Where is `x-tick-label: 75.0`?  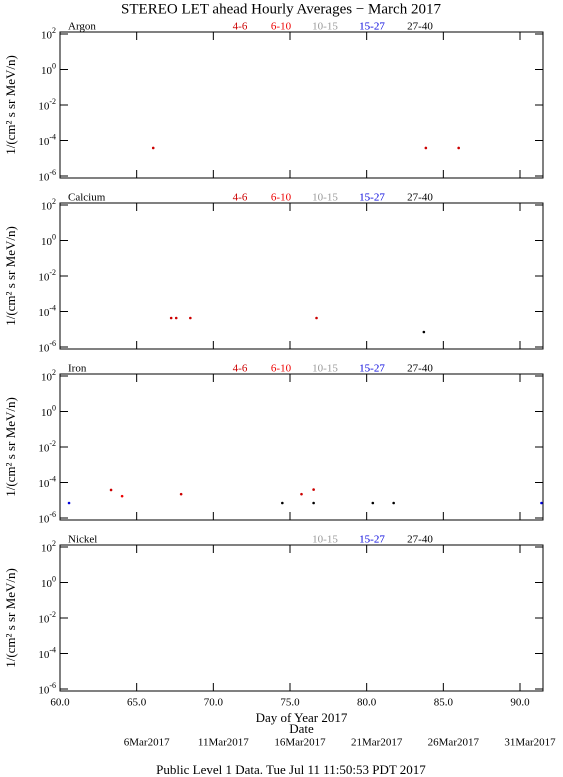
x-tick-label: 75.0 is located at coordinates (290, 703).